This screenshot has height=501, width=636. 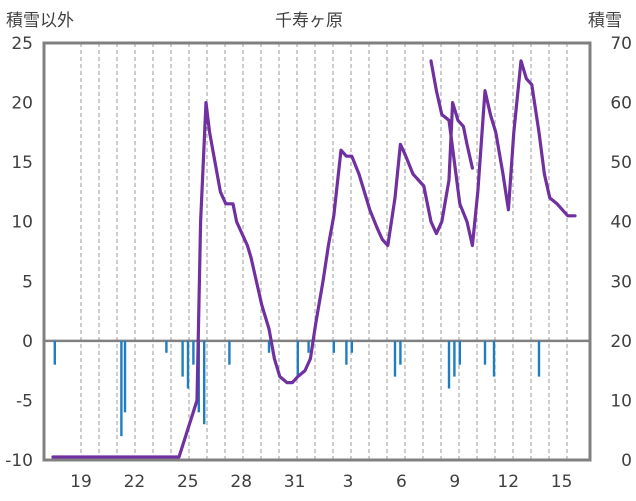 What do you see at coordinates (24, 401) in the screenshot?
I see `left-tick-label: -5` at bounding box center [24, 401].